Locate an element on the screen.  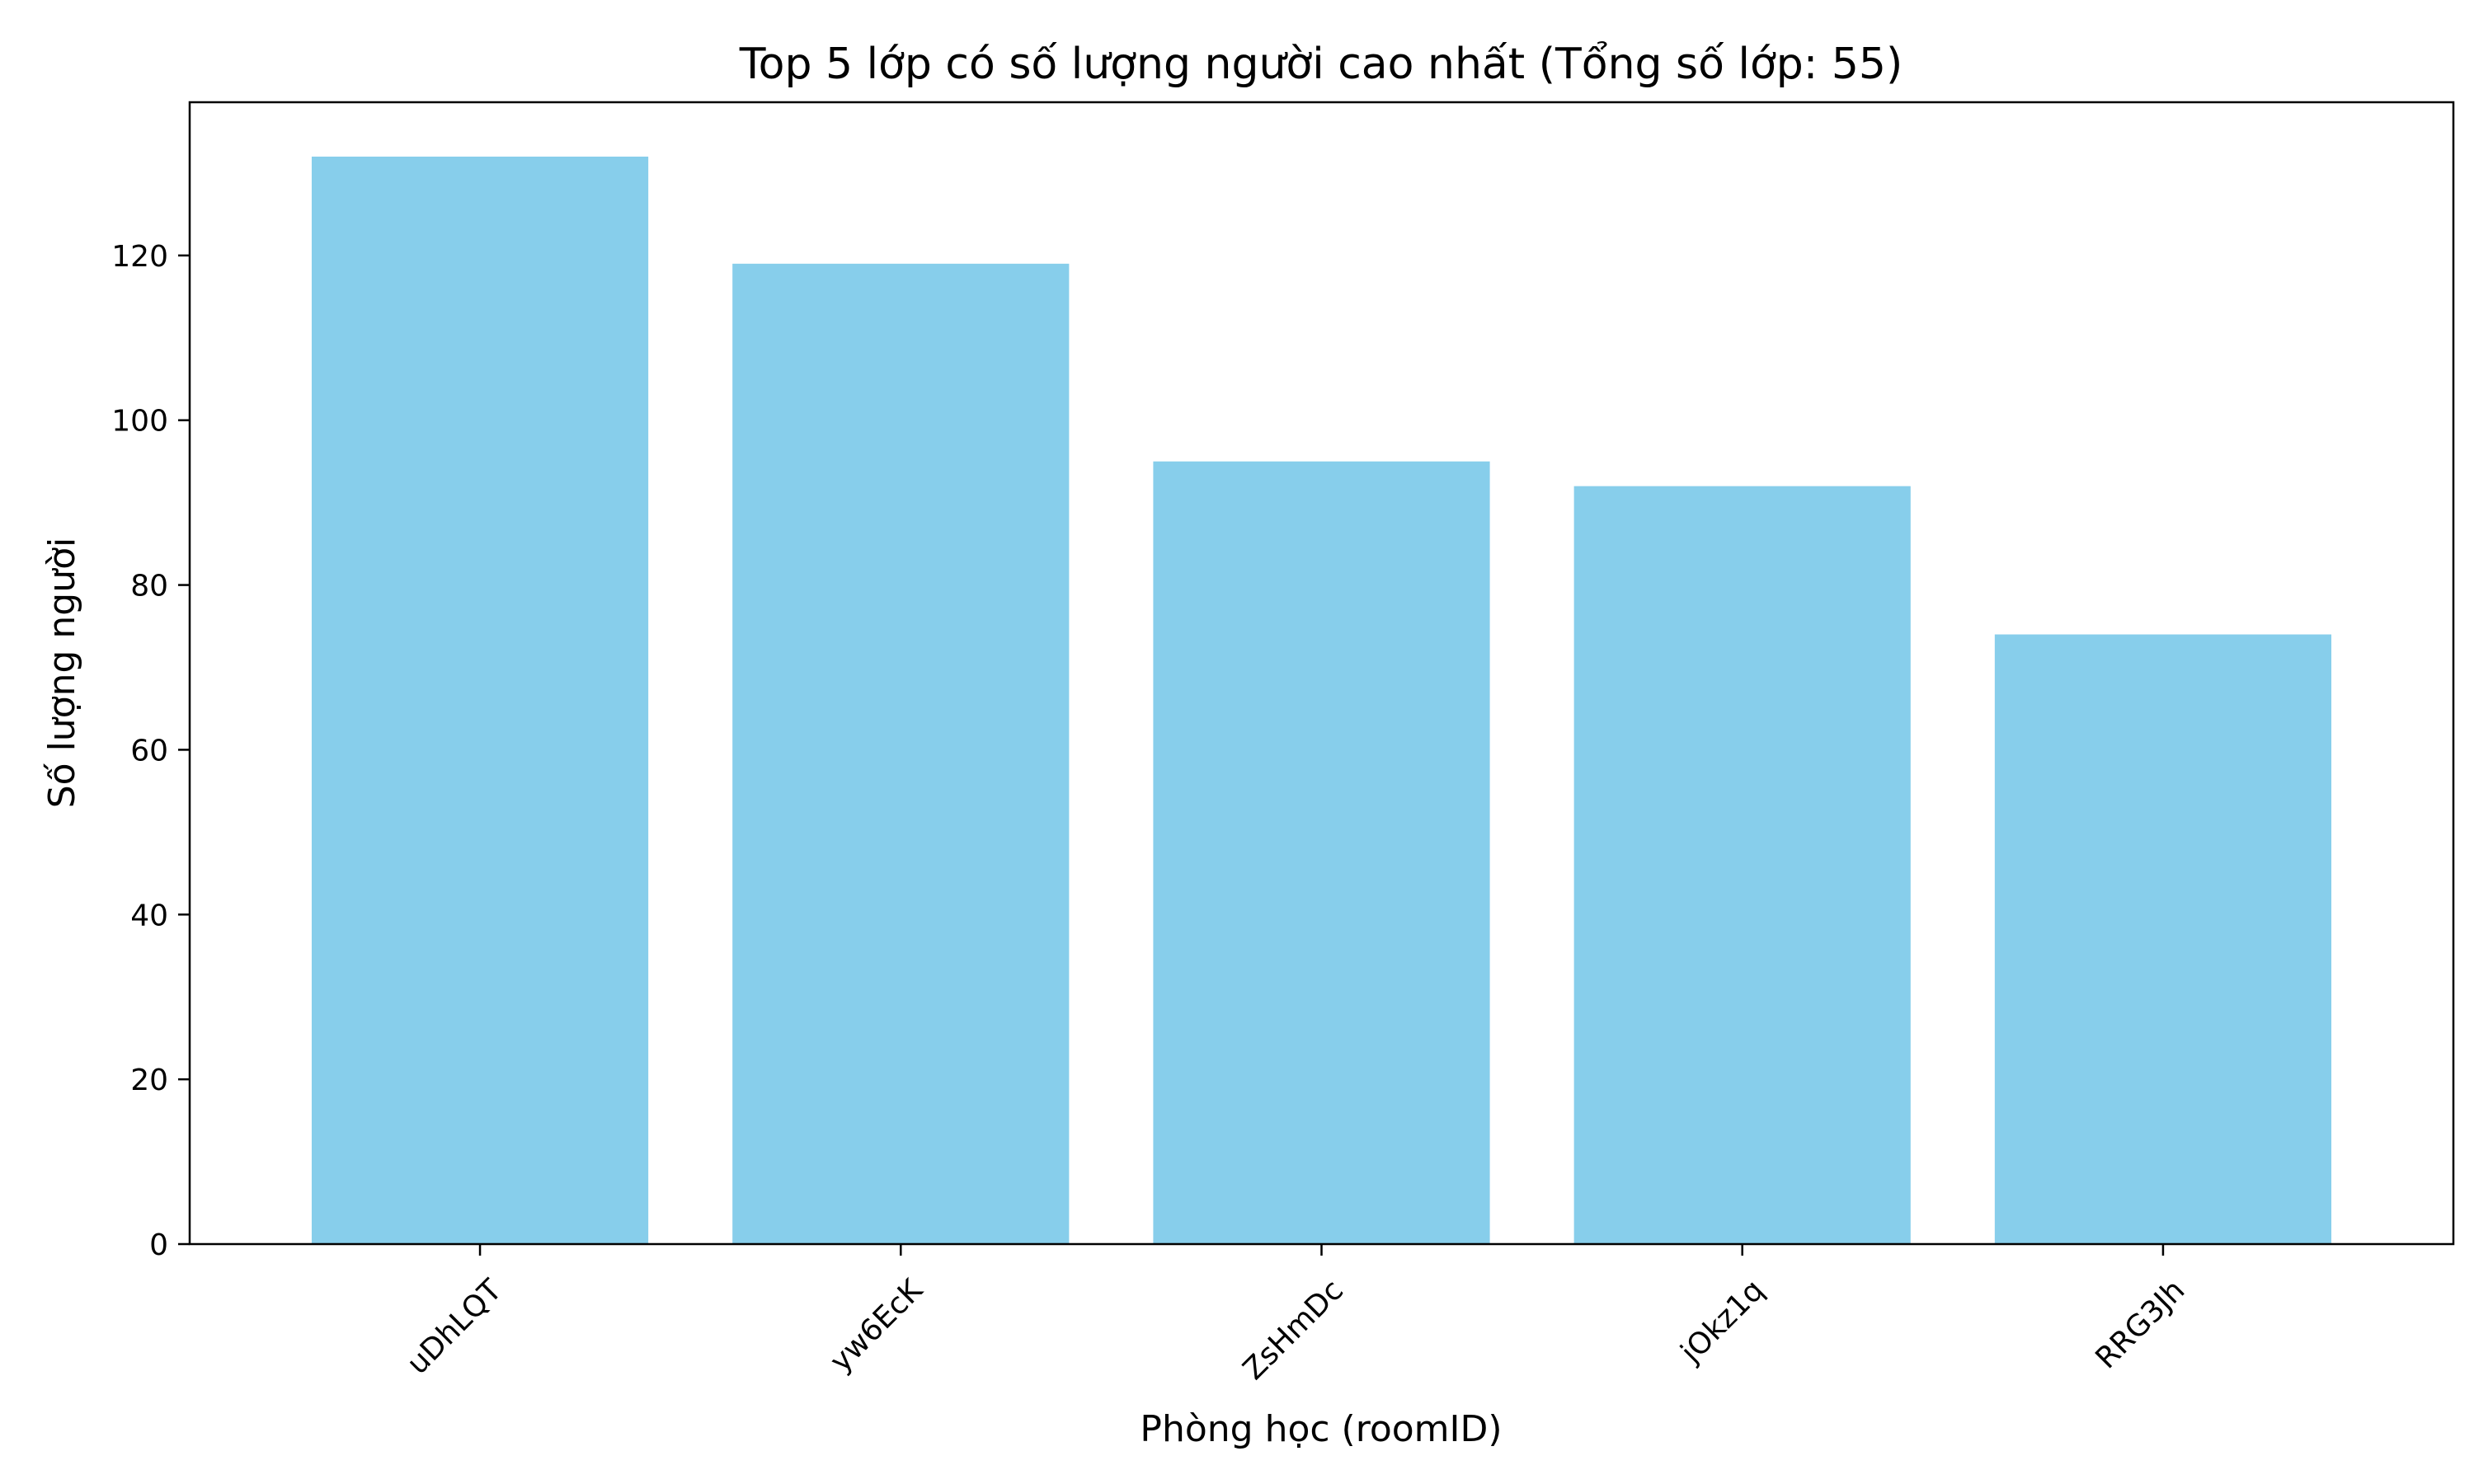
y-tick-label: 100 is located at coordinates (139, 422).